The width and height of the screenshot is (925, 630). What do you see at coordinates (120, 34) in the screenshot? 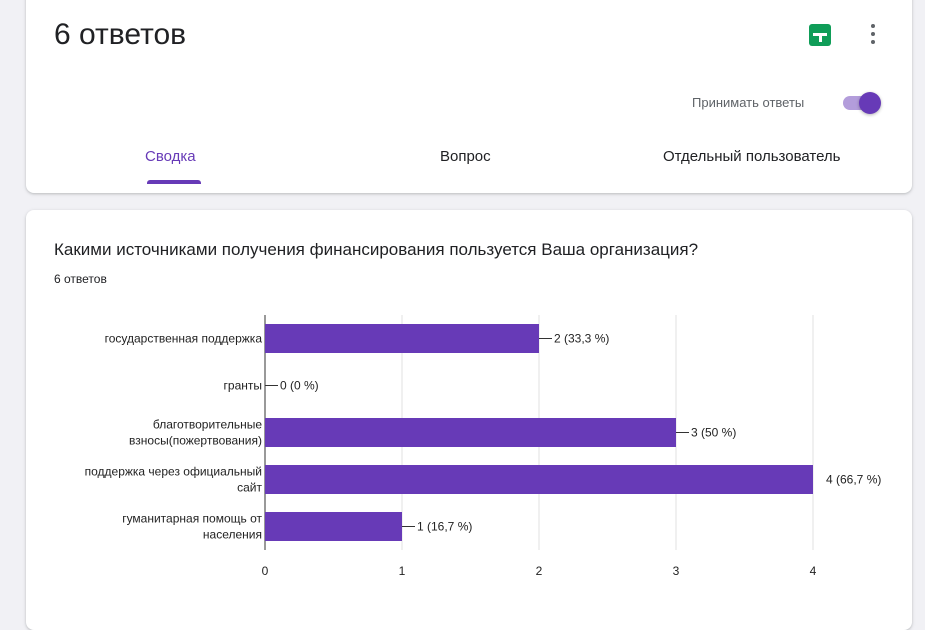
I see `responses-count-title: 6 ответов` at bounding box center [120, 34].